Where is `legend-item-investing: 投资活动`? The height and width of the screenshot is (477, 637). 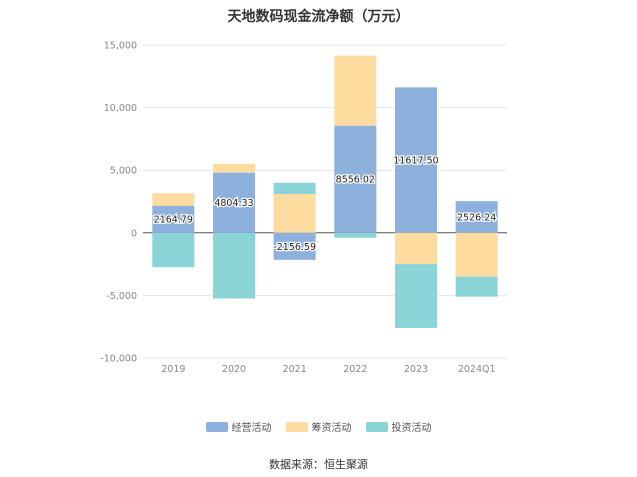
legend-item-investing: 投资活动 is located at coordinates (398, 426).